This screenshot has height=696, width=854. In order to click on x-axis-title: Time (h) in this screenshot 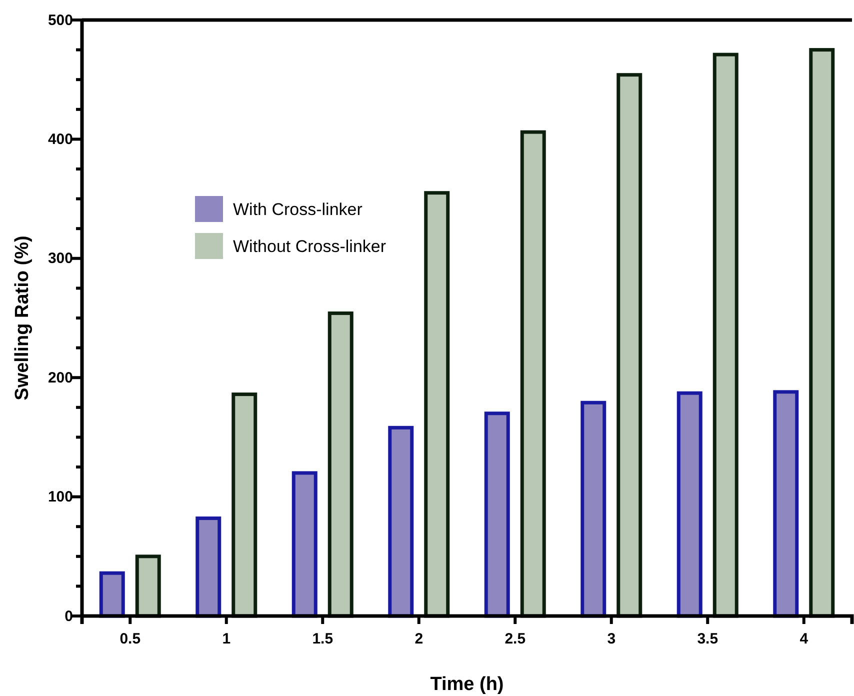, I will do `click(467, 684)`.